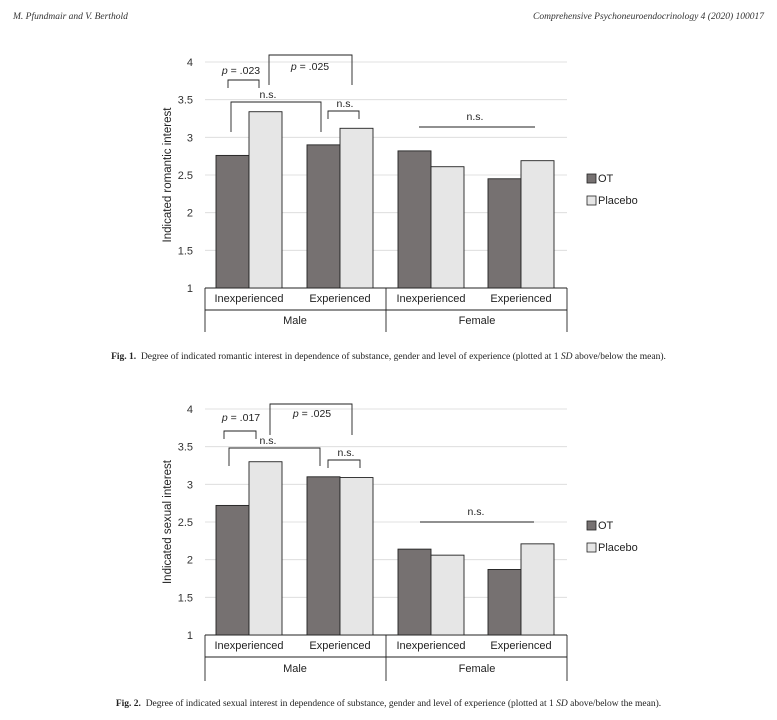 The height and width of the screenshot is (720, 777). Describe the element at coordinates (168, 175) in the screenshot. I see `y-axis-label: Indicated romantic interest` at that location.